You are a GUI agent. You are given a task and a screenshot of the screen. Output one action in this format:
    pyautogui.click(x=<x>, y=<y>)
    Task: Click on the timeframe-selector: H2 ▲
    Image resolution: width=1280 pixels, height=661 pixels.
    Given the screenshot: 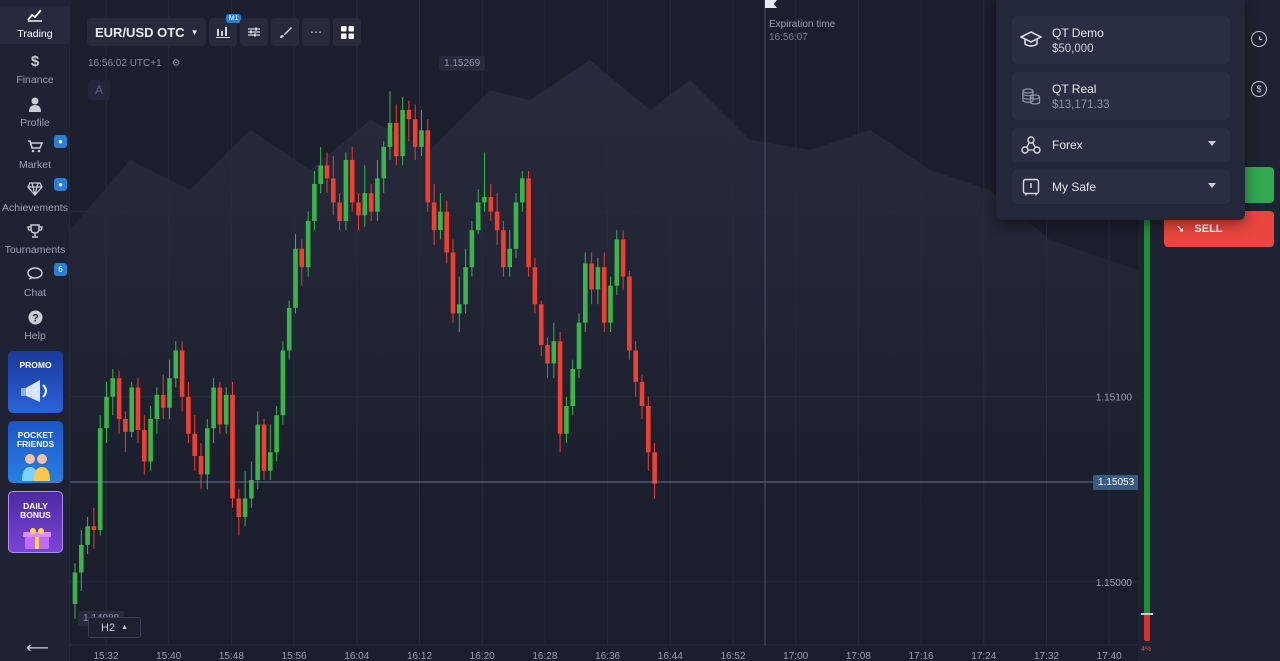 What is the action you would take?
    pyautogui.click(x=114, y=627)
    